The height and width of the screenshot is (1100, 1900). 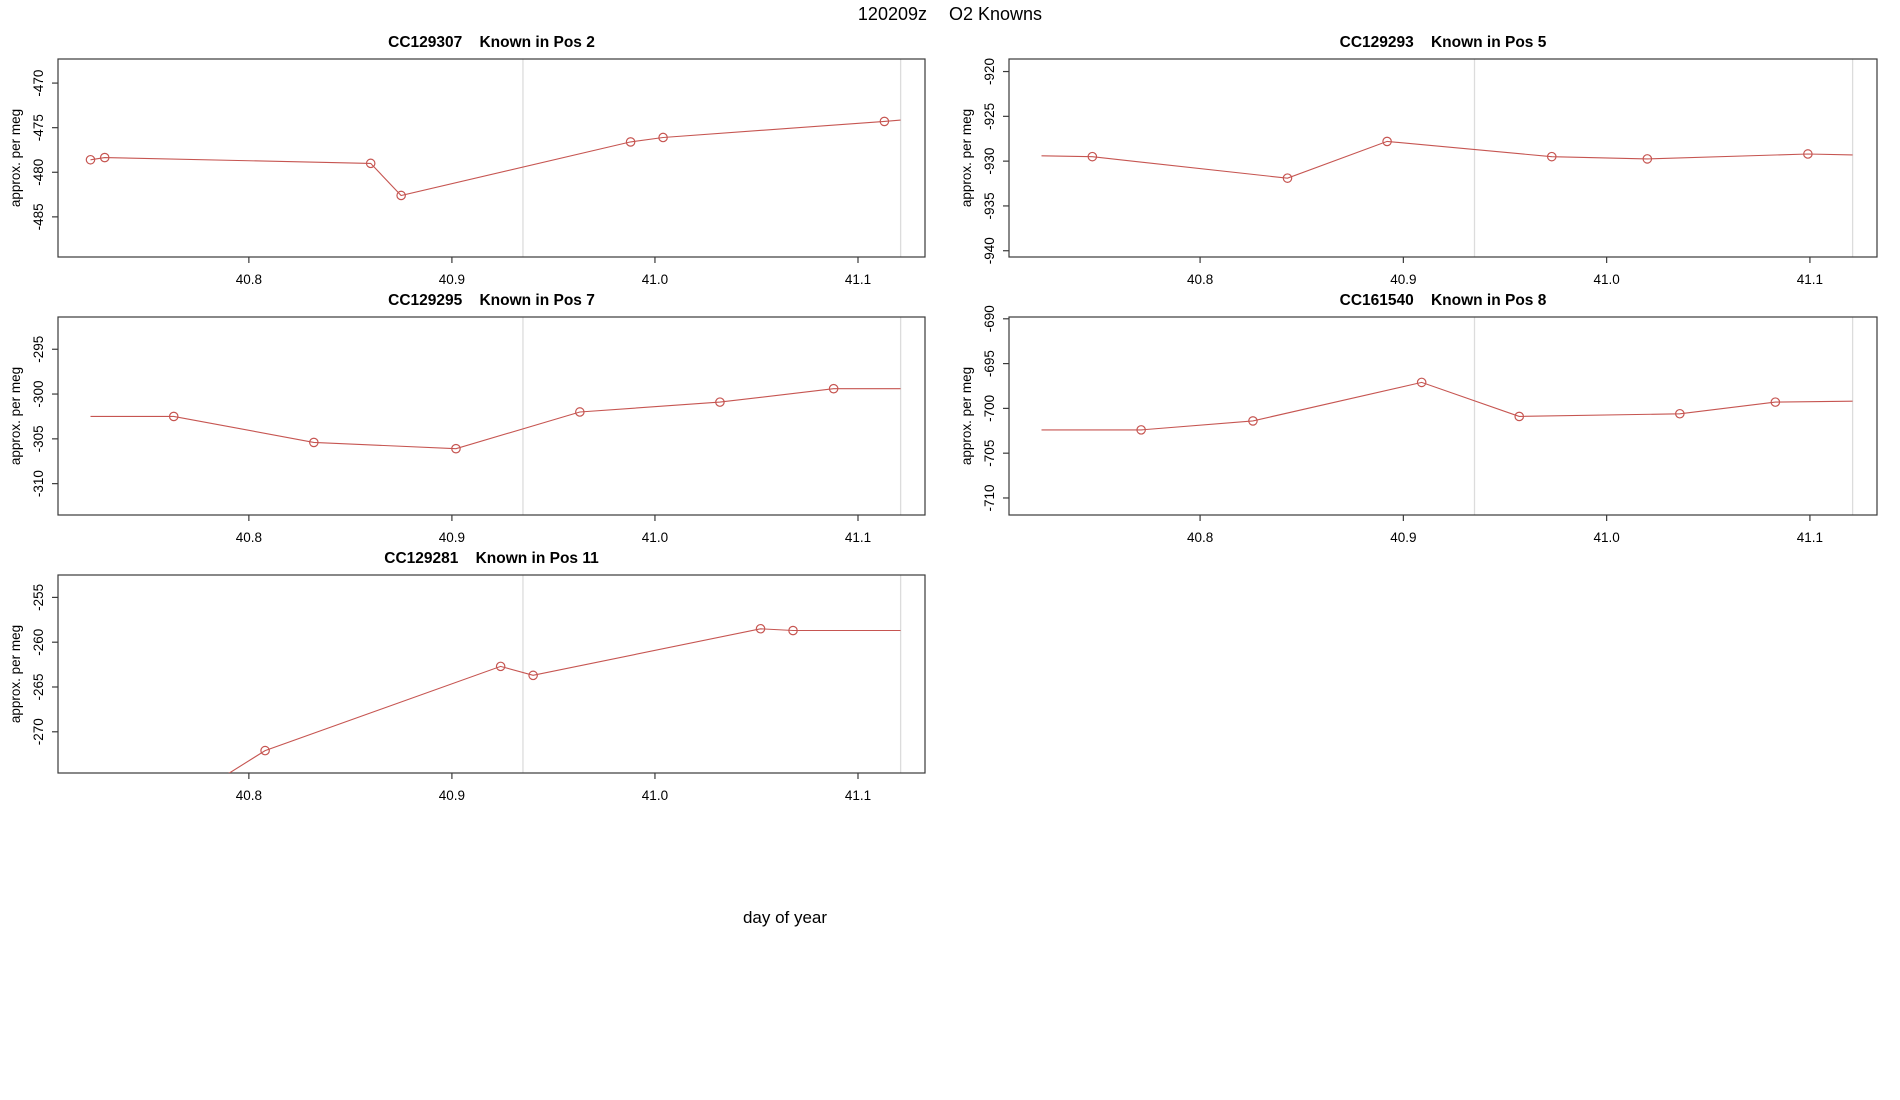 What do you see at coordinates (38, 349) in the screenshot?
I see `y-tick-label: -295` at bounding box center [38, 349].